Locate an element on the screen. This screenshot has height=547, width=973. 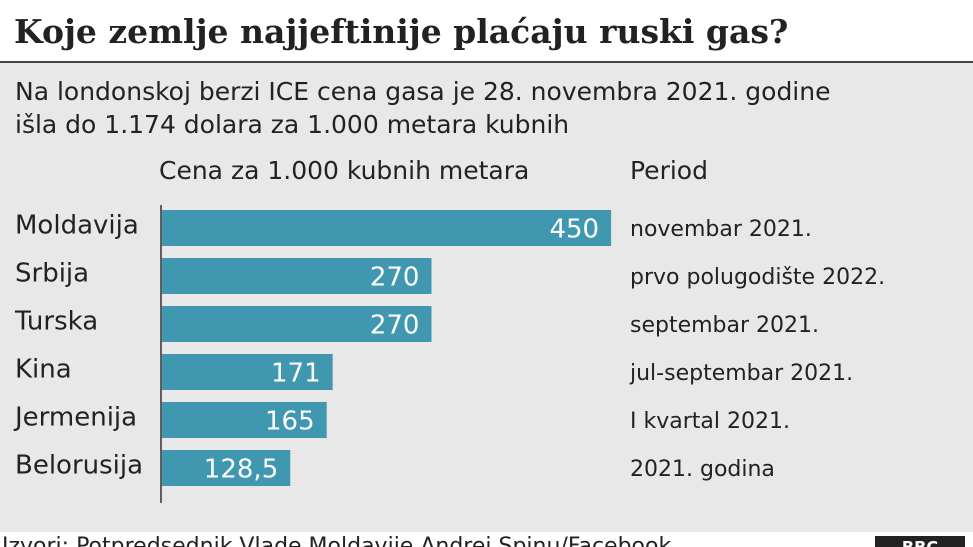
period-header: Period is located at coordinates (669, 170).